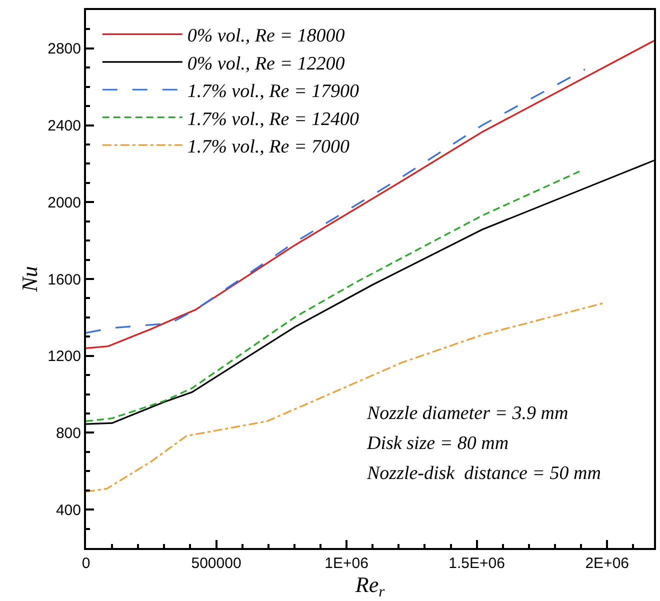  I want to click on y-axis-title: Nu, so click(29, 279).